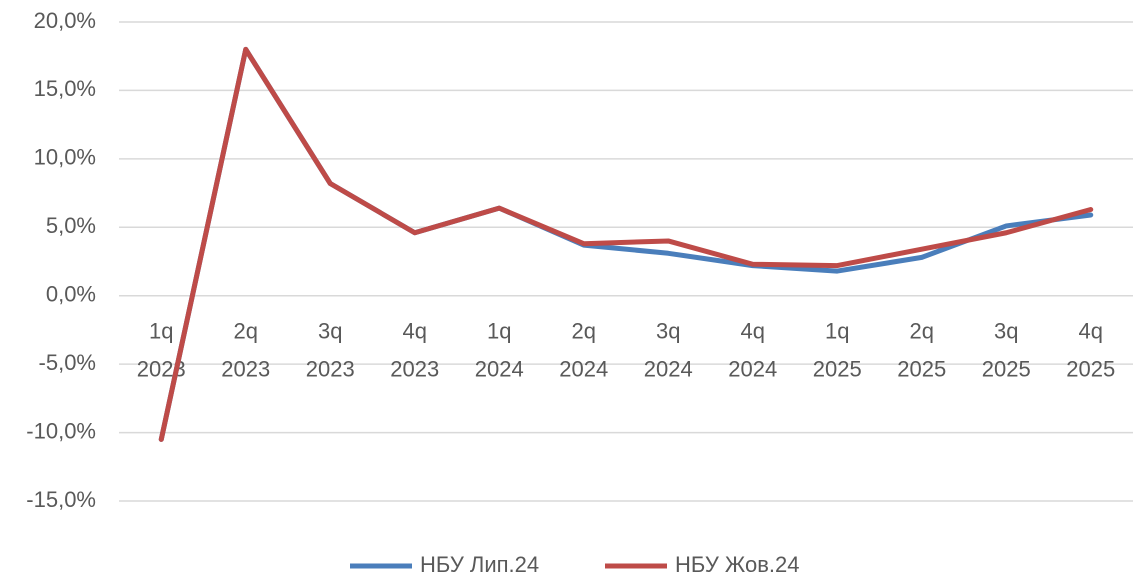  Describe the element at coordinates (737, 564) in the screenshot. I see `legend-label: НБУ Жов.24` at that location.